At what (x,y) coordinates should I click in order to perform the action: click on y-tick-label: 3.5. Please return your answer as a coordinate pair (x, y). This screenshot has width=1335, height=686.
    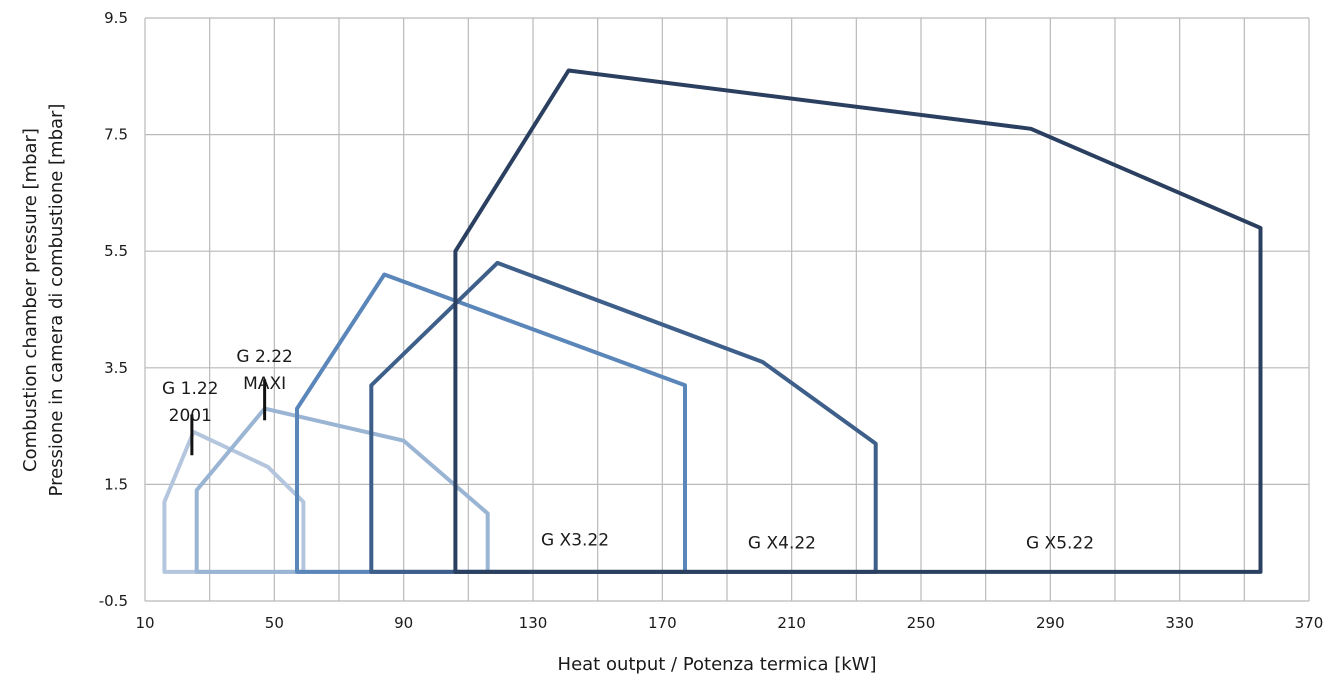
    Looking at the image, I should click on (116, 368).